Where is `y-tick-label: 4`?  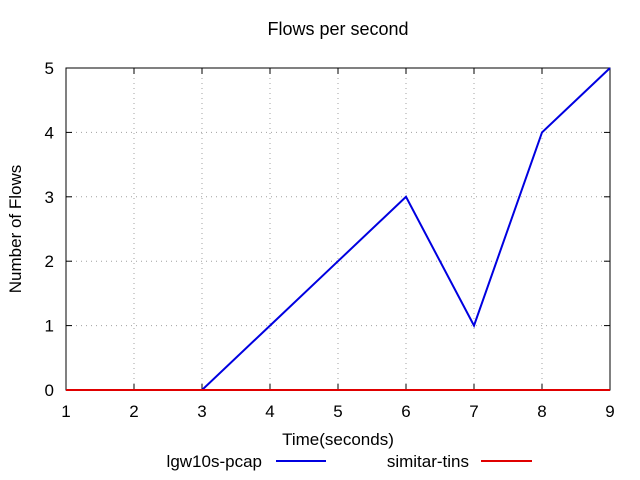
y-tick-label: 4 is located at coordinates (49, 132).